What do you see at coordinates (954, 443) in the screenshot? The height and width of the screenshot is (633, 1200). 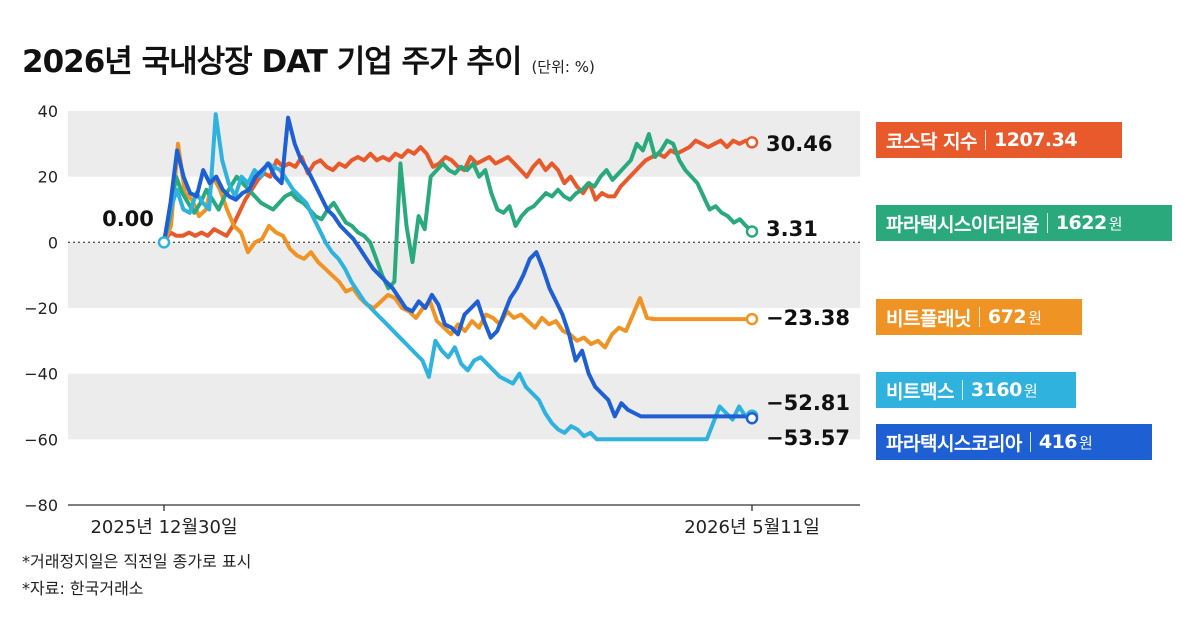 I see `legend-name: 파라택시스코리아` at bounding box center [954, 443].